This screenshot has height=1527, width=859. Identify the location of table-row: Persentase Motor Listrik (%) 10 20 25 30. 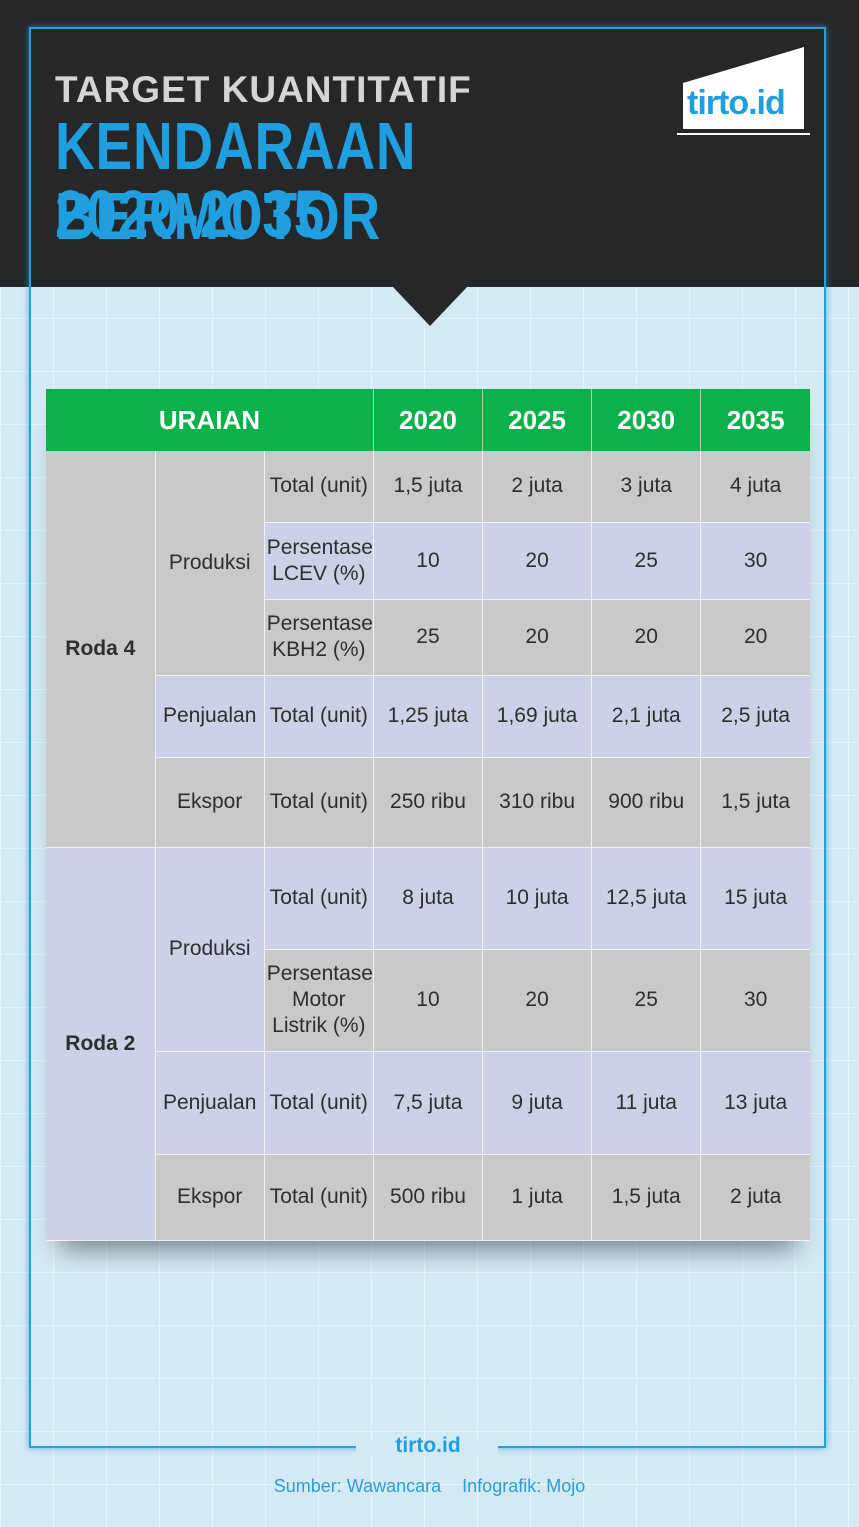
(428, 1000).